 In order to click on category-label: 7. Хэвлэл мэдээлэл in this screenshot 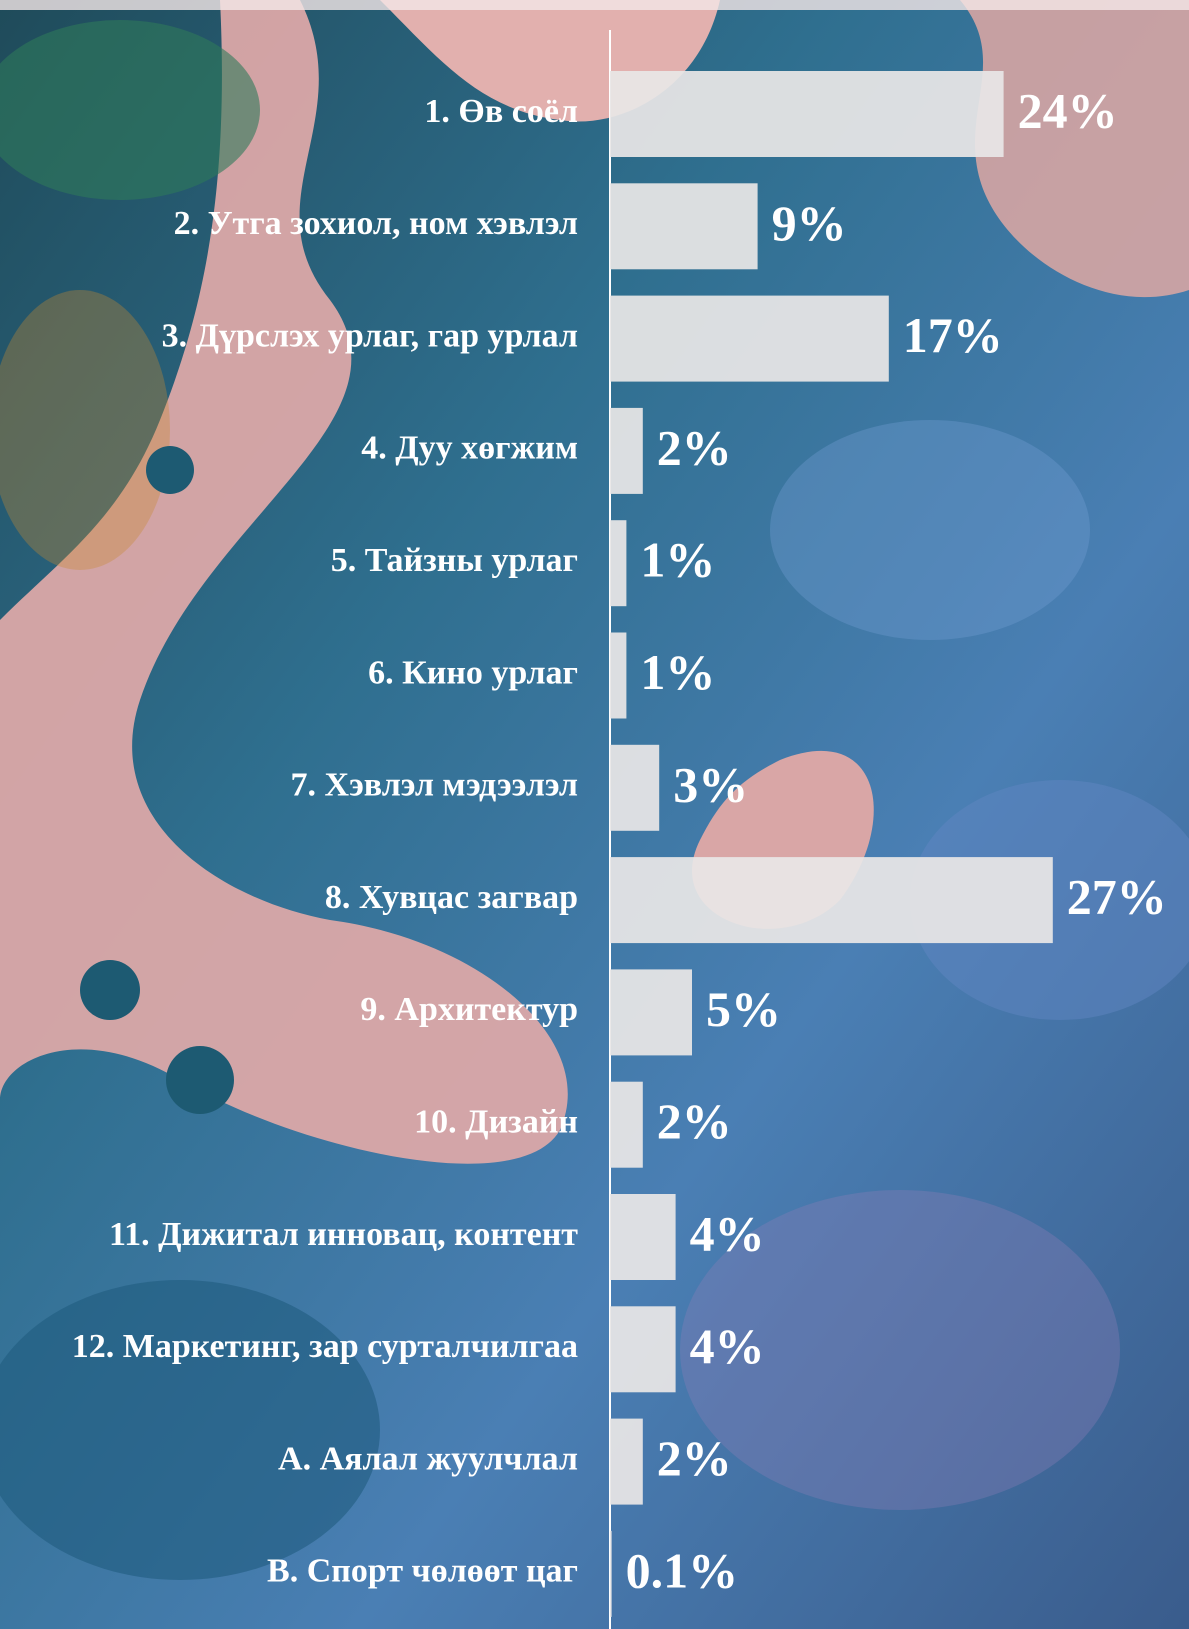, I will do `click(434, 785)`.